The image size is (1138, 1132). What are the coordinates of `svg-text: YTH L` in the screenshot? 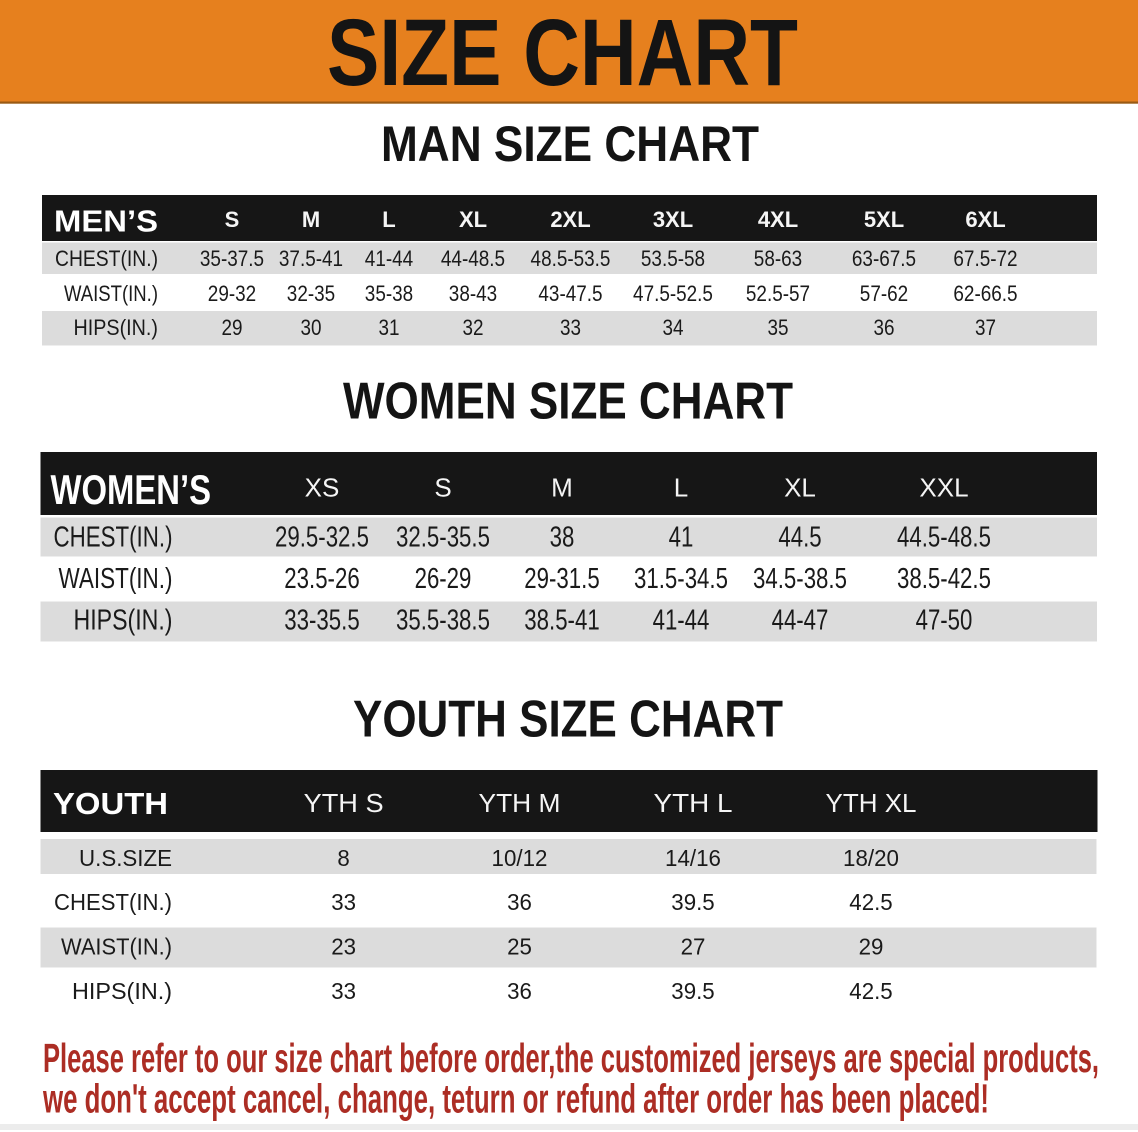 It's located at (693, 803).